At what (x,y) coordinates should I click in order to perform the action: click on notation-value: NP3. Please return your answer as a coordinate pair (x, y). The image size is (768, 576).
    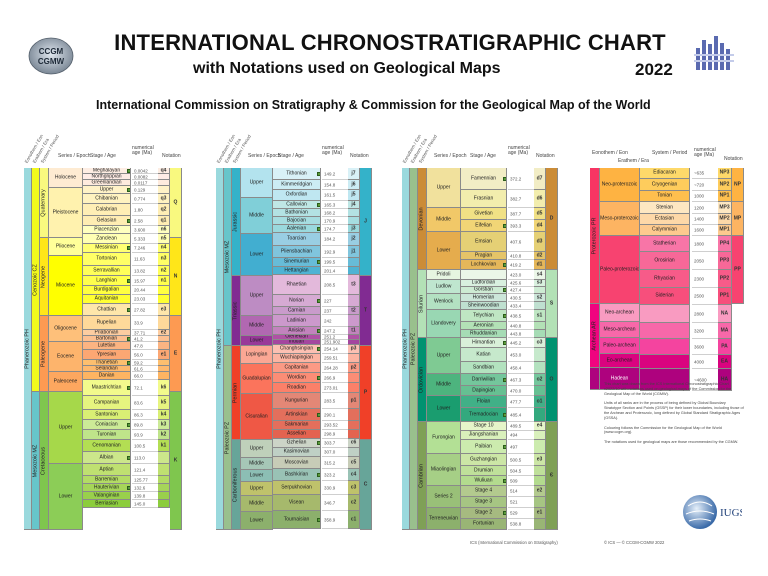
    Looking at the image, I should click on (724, 172).